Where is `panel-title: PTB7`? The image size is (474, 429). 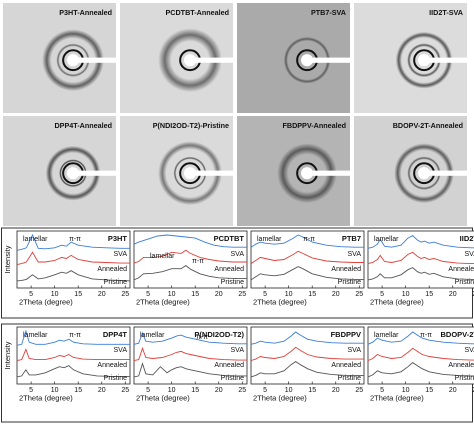
panel-title: PTB7 is located at coordinates (351, 238).